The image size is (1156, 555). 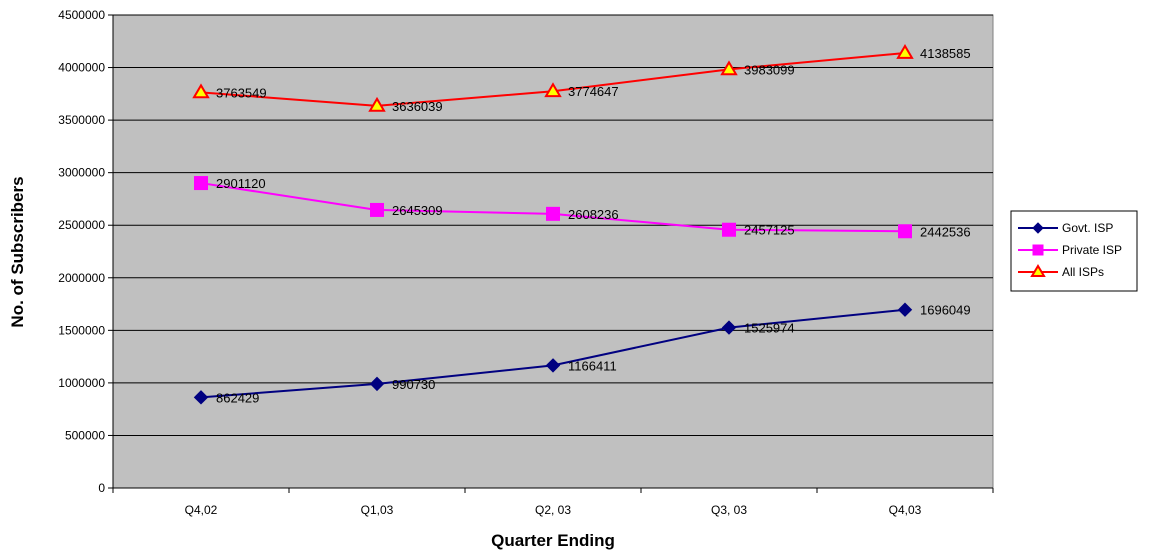 I want to click on data-label: 2645309, so click(x=417, y=210).